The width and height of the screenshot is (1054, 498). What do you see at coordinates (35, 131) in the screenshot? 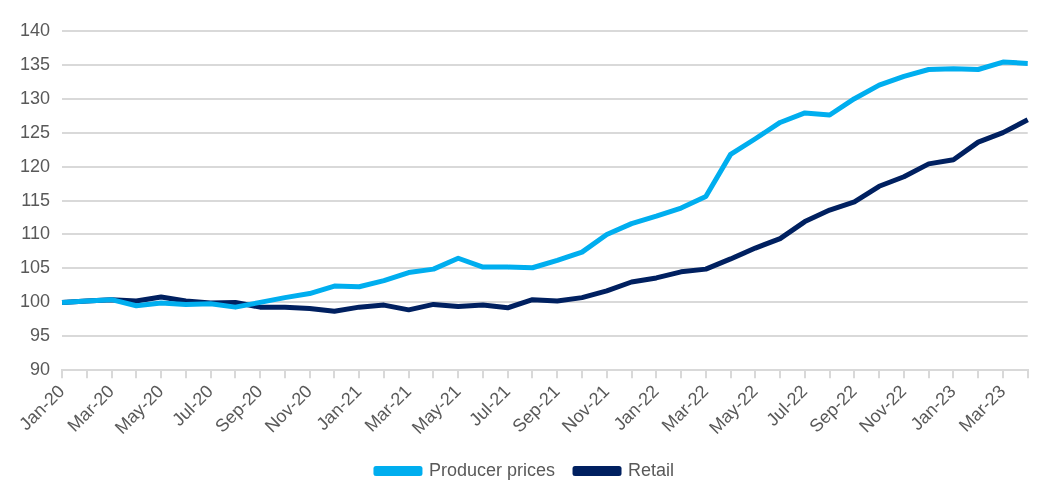
I see `y-tick-label: 125` at bounding box center [35, 131].